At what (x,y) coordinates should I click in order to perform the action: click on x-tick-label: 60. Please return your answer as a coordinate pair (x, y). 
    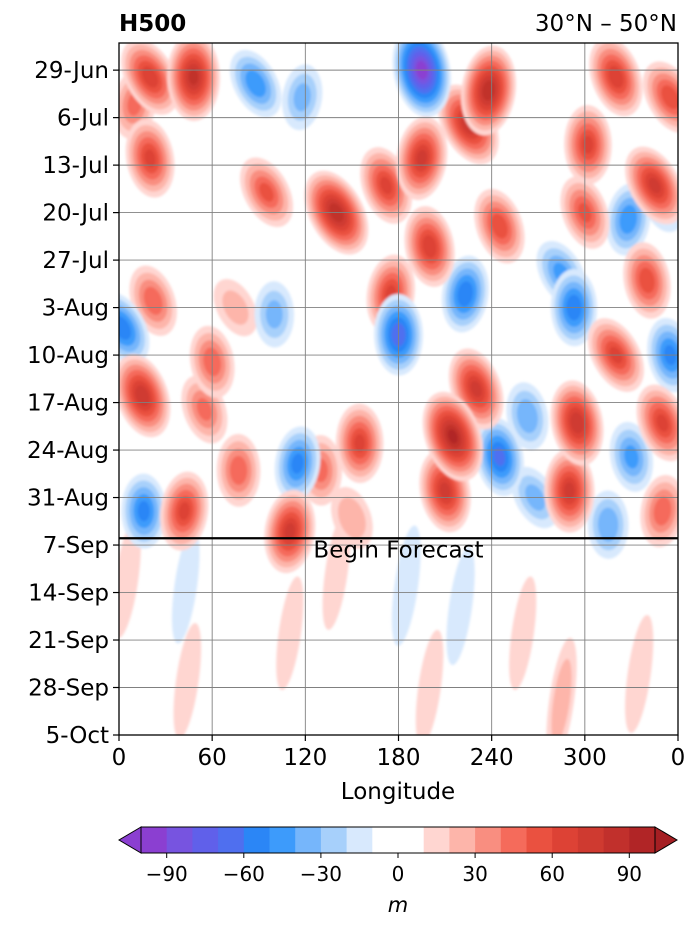
    Looking at the image, I should click on (212, 758).